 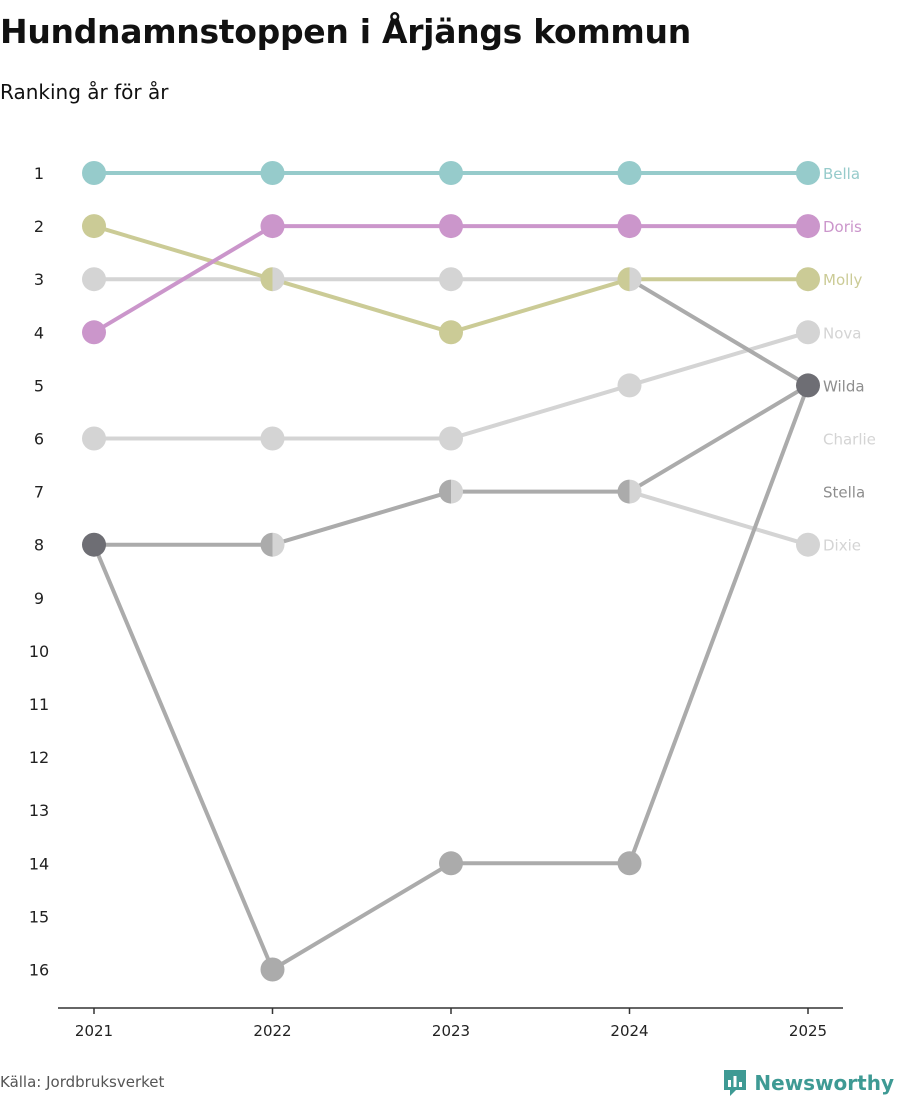 I want to click on y-tick-label: 10, so click(x=39, y=651).